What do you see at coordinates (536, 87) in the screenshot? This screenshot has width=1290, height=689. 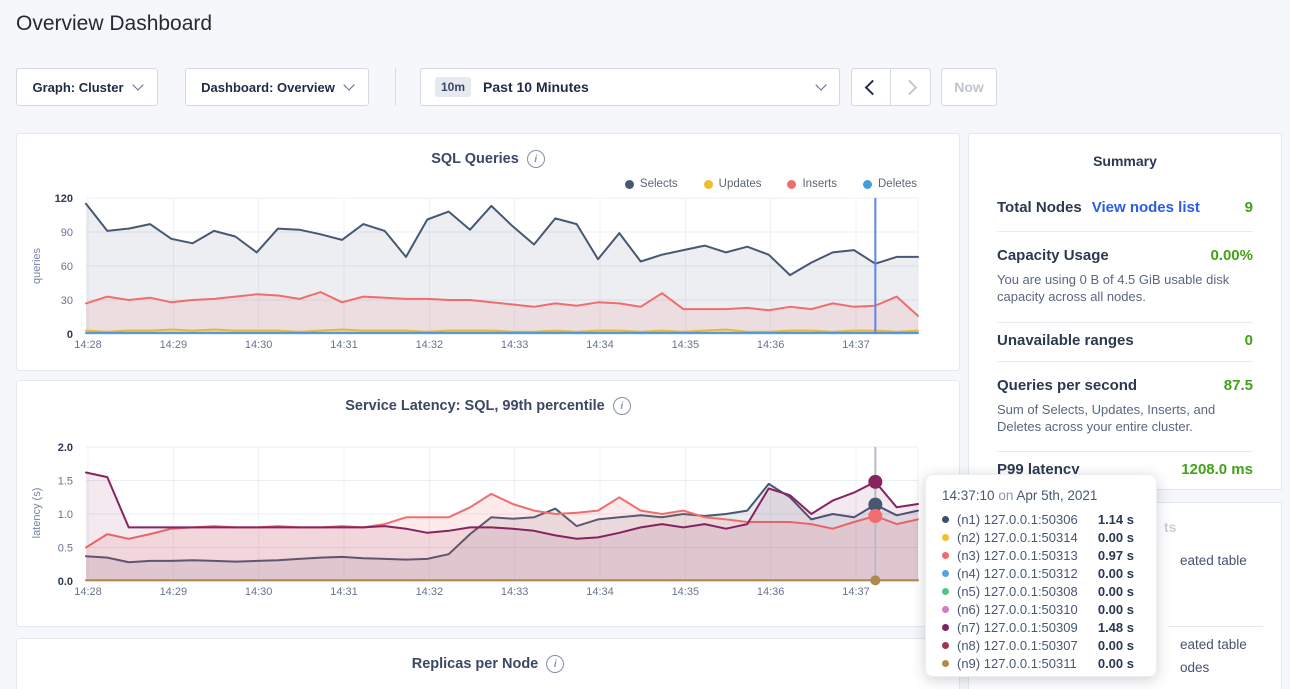 I see `time-range-label: Past 10 Minutes` at bounding box center [536, 87].